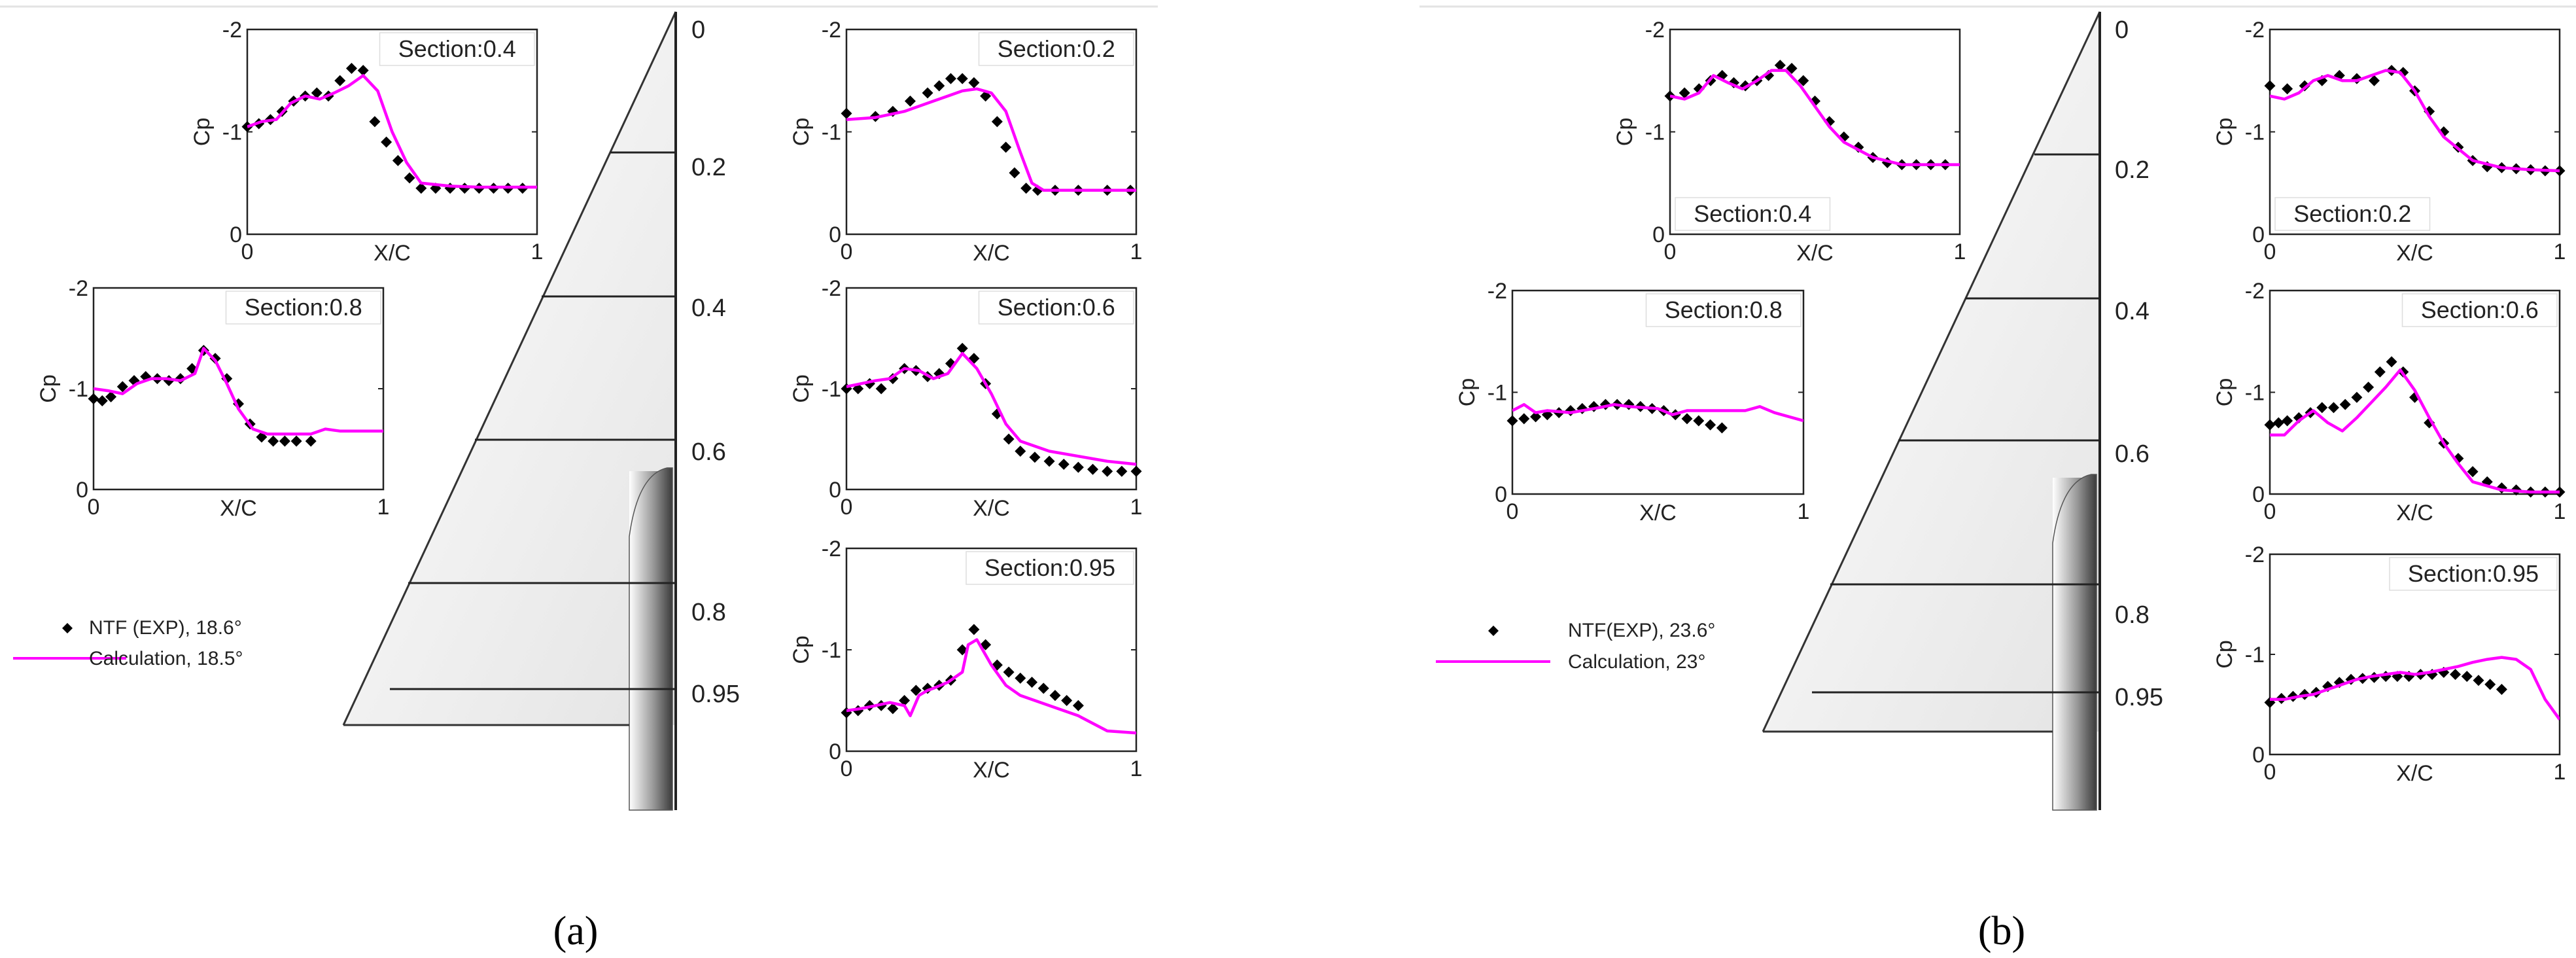 The width and height of the screenshot is (2576, 958). Describe the element at coordinates (1637, 662) in the screenshot. I see `legend-label-calc: Calculation, 23°` at that location.